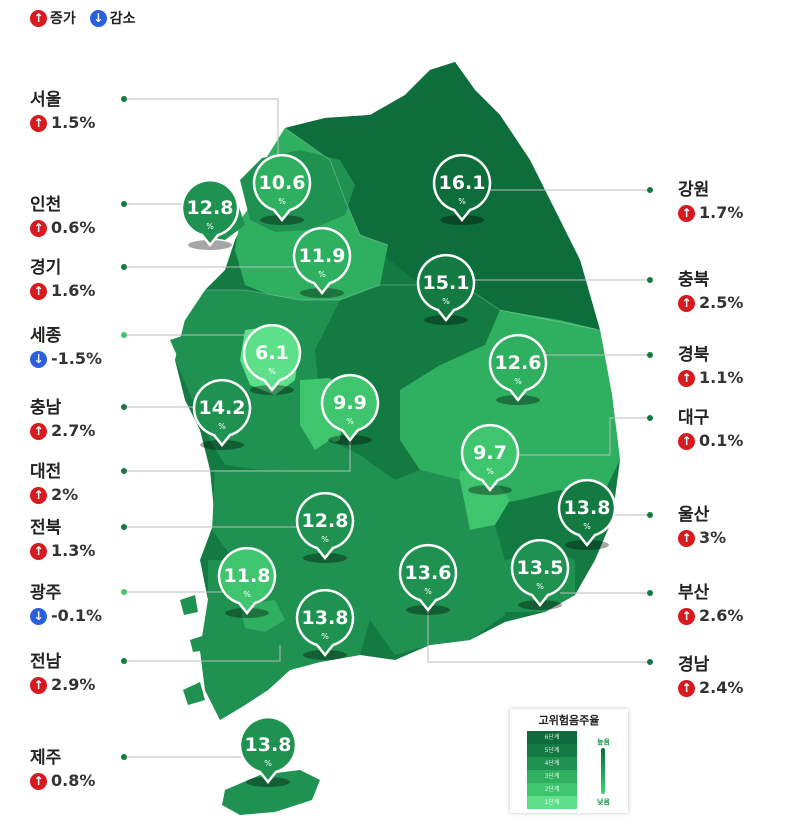 Image resolution: width=800 pixels, height=826 pixels. Describe the element at coordinates (694, 515) in the screenshot. I see `region-name: 울산` at that location.